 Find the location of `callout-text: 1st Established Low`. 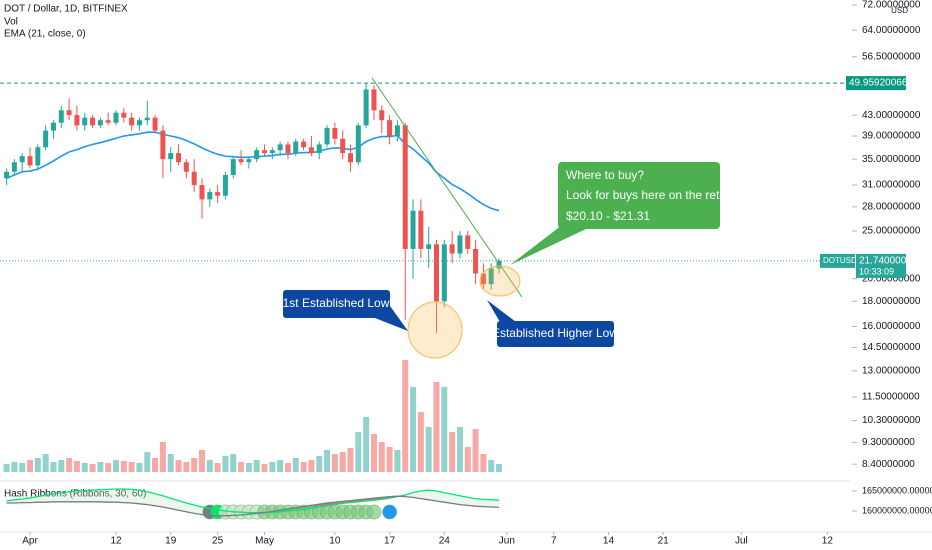

callout-text: 1st Established Low is located at coordinates (336, 303).